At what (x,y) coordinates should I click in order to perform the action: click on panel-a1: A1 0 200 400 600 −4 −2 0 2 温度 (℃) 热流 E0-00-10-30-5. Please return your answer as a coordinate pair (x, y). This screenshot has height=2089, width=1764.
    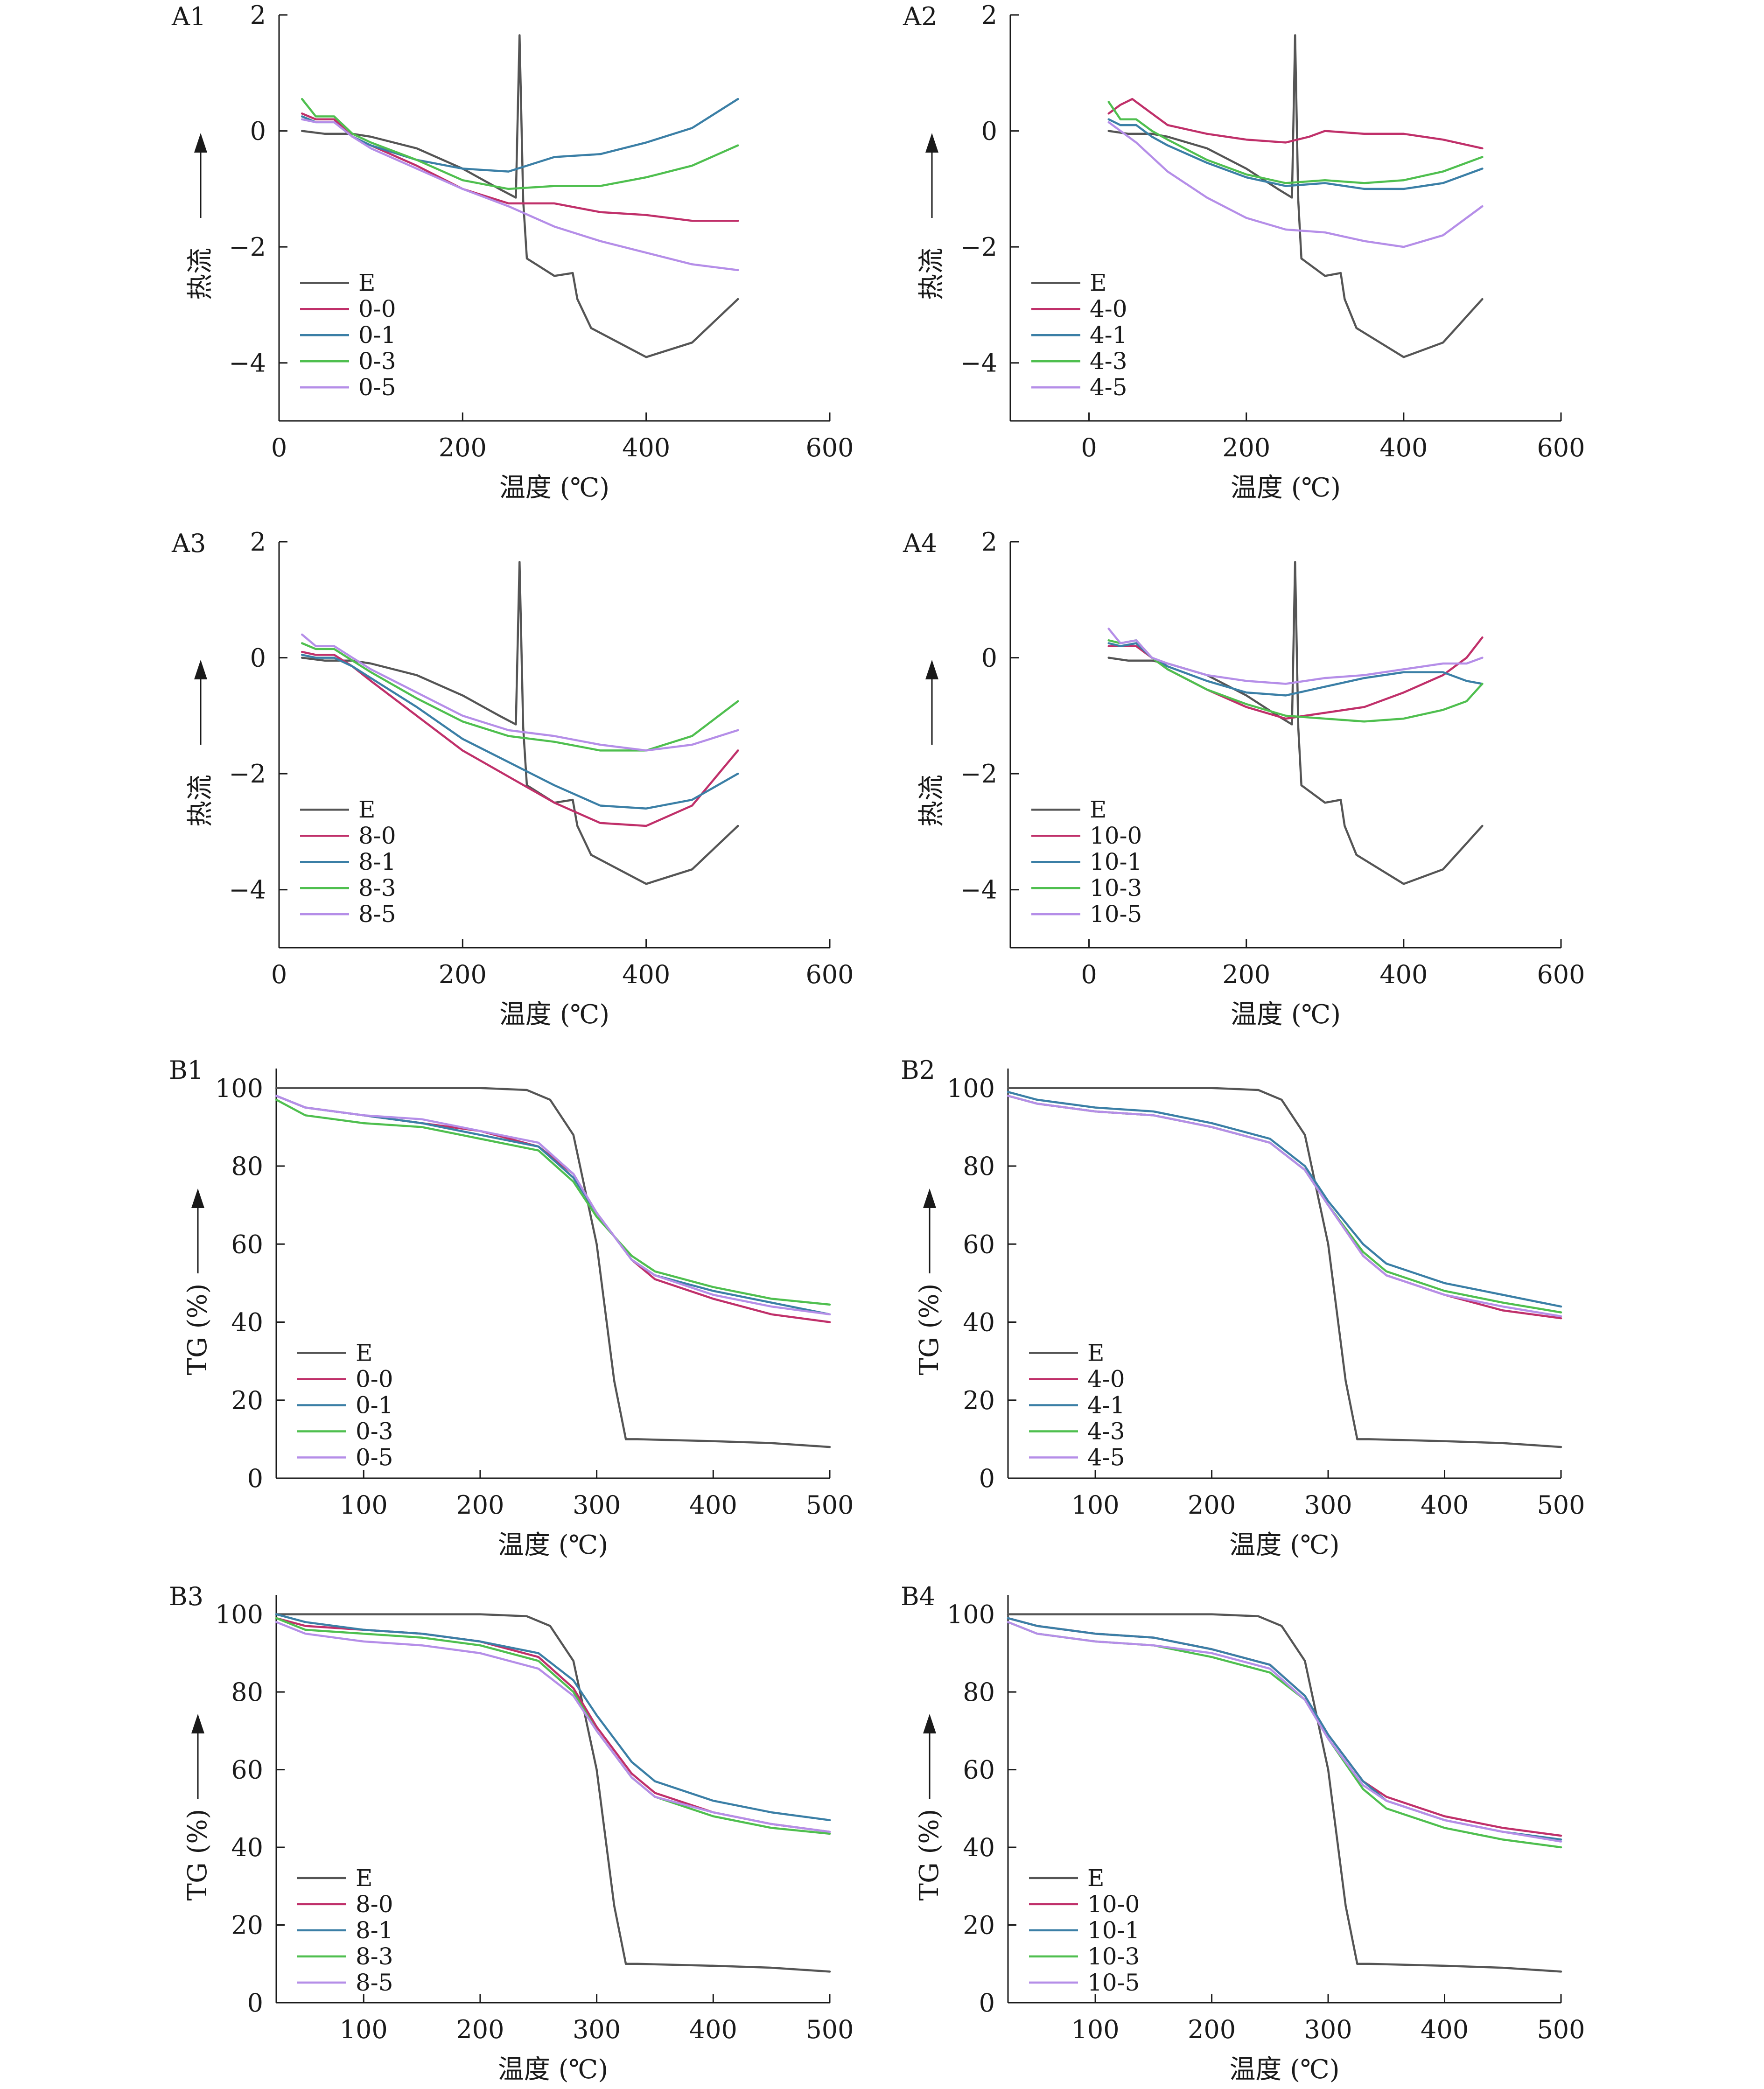
    Looking at the image, I should click on (512, 251).